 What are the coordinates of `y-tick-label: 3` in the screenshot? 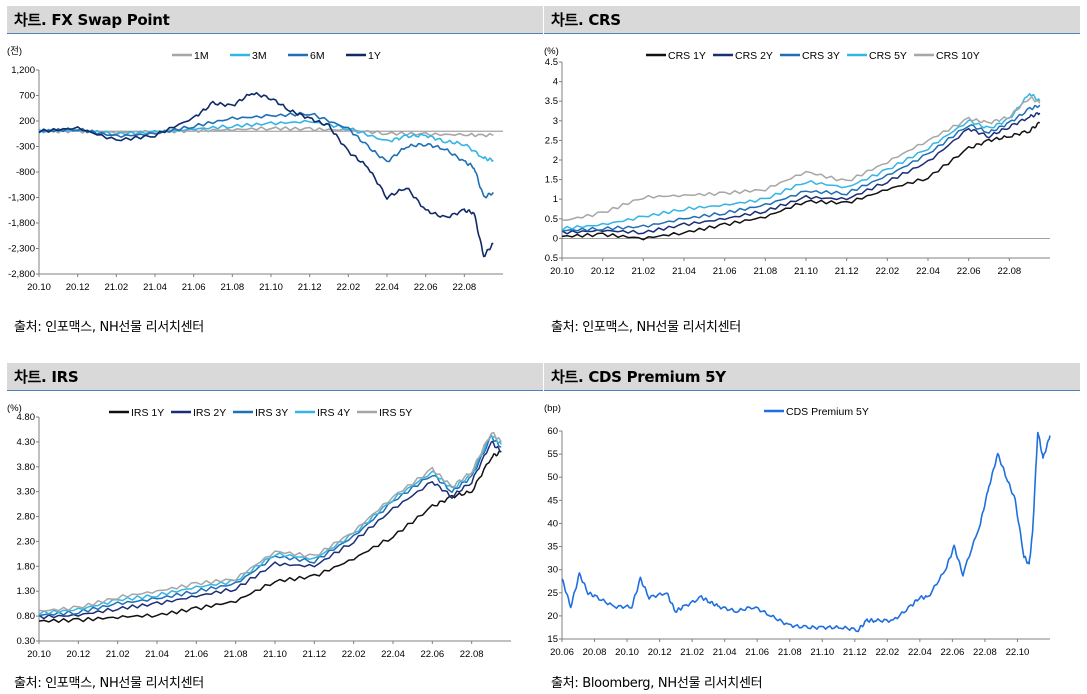 It's located at (555, 121).